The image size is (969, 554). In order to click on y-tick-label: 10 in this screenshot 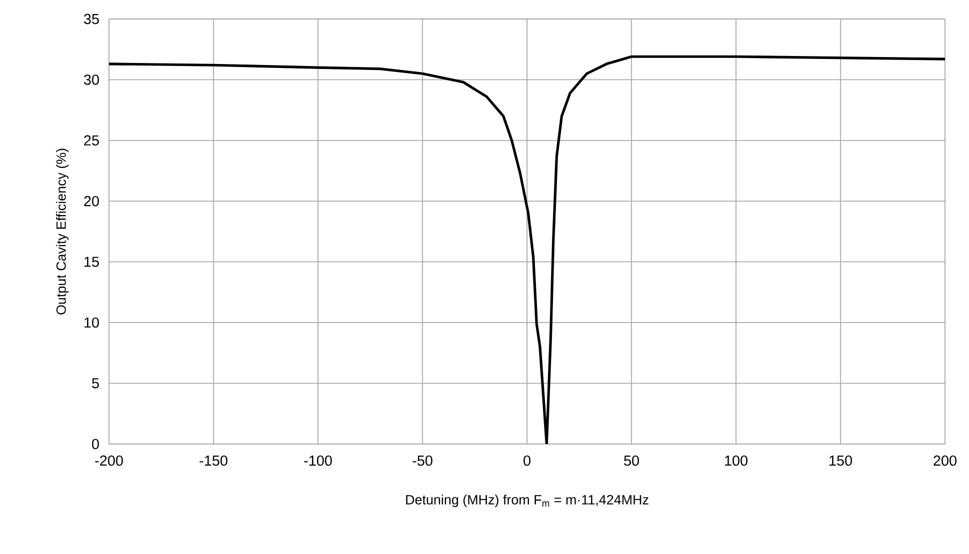, I will do `click(91, 322)`.